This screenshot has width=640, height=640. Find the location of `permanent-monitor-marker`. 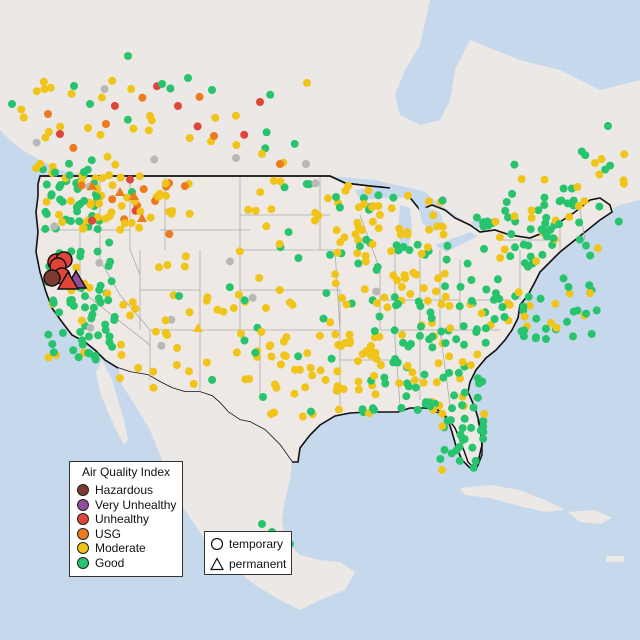

permanent-monitor-marker is located at coordinates (142, 217).